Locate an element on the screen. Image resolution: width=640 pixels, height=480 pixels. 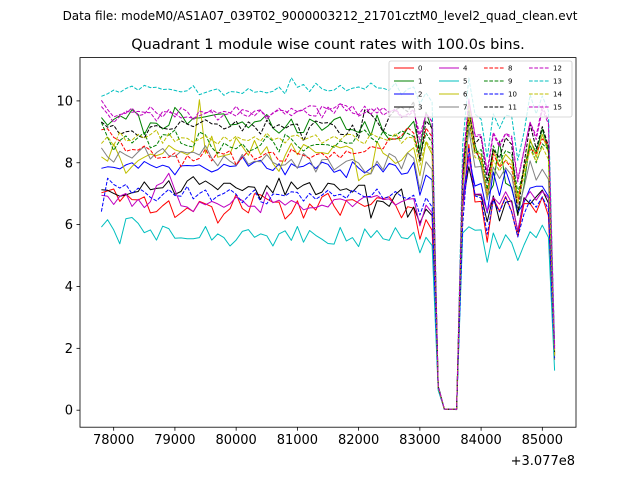
y-tick-label: 6 is located at coordinates (69, 225).